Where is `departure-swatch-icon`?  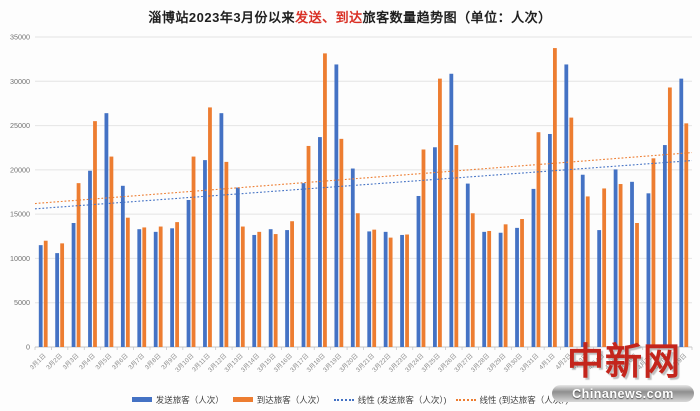 departure-swatch-icon is located at coordinates (141, 399).